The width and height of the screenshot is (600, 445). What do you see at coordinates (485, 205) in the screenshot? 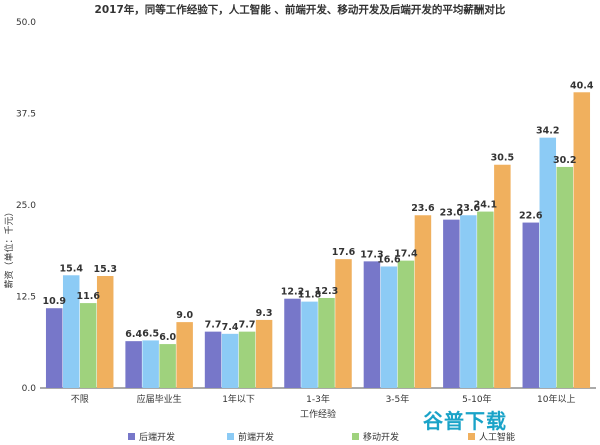
I see `value-label: 24.1` at bounding box center [485, 205].